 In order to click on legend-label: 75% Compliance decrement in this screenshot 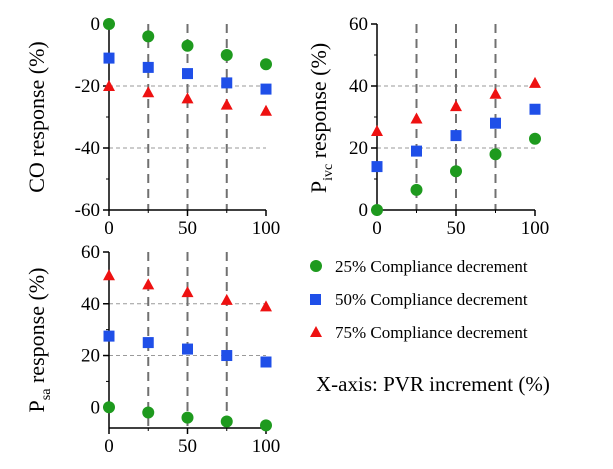, I will do `click(431, 332)`.